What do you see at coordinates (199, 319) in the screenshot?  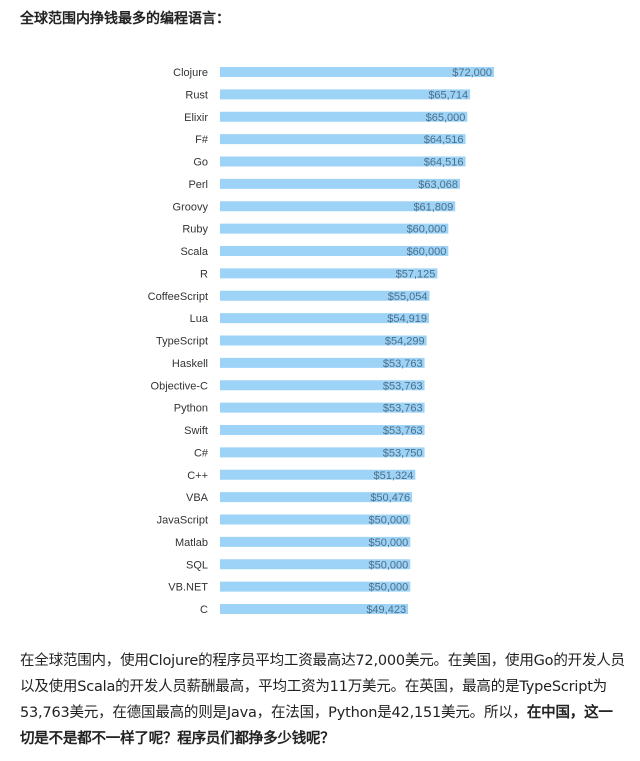 I see `category-label: Lua` at bounding box center [199, 319].